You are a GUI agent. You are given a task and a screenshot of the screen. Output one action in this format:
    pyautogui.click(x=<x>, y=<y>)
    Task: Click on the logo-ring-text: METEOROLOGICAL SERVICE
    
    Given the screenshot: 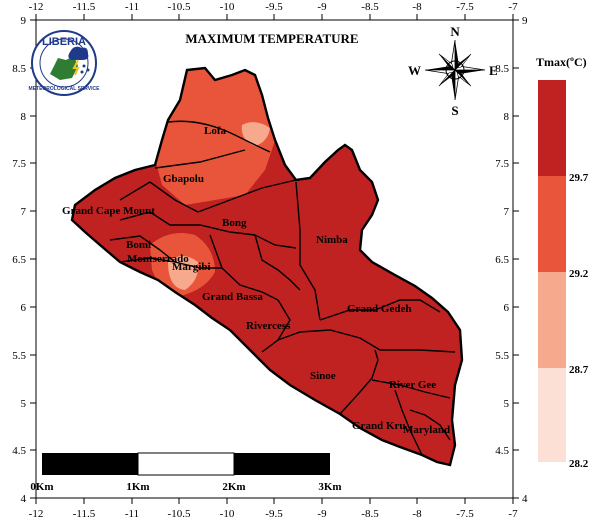 What is the action you would take?
    pyautogui.click(x=65, y=89)
    